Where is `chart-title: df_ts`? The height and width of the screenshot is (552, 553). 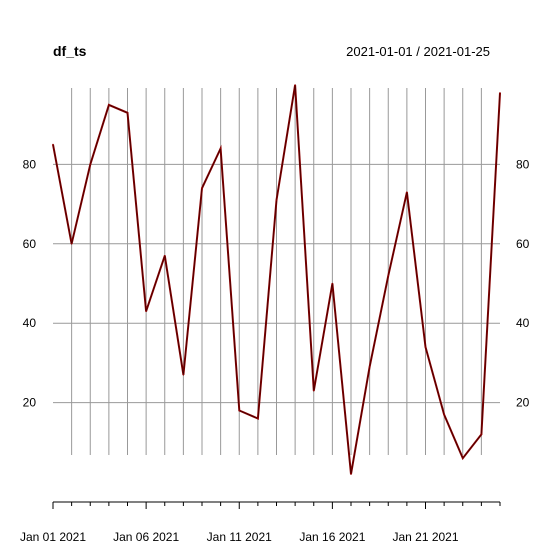
chart-title: df_ts is located at coordinates (70, 51).